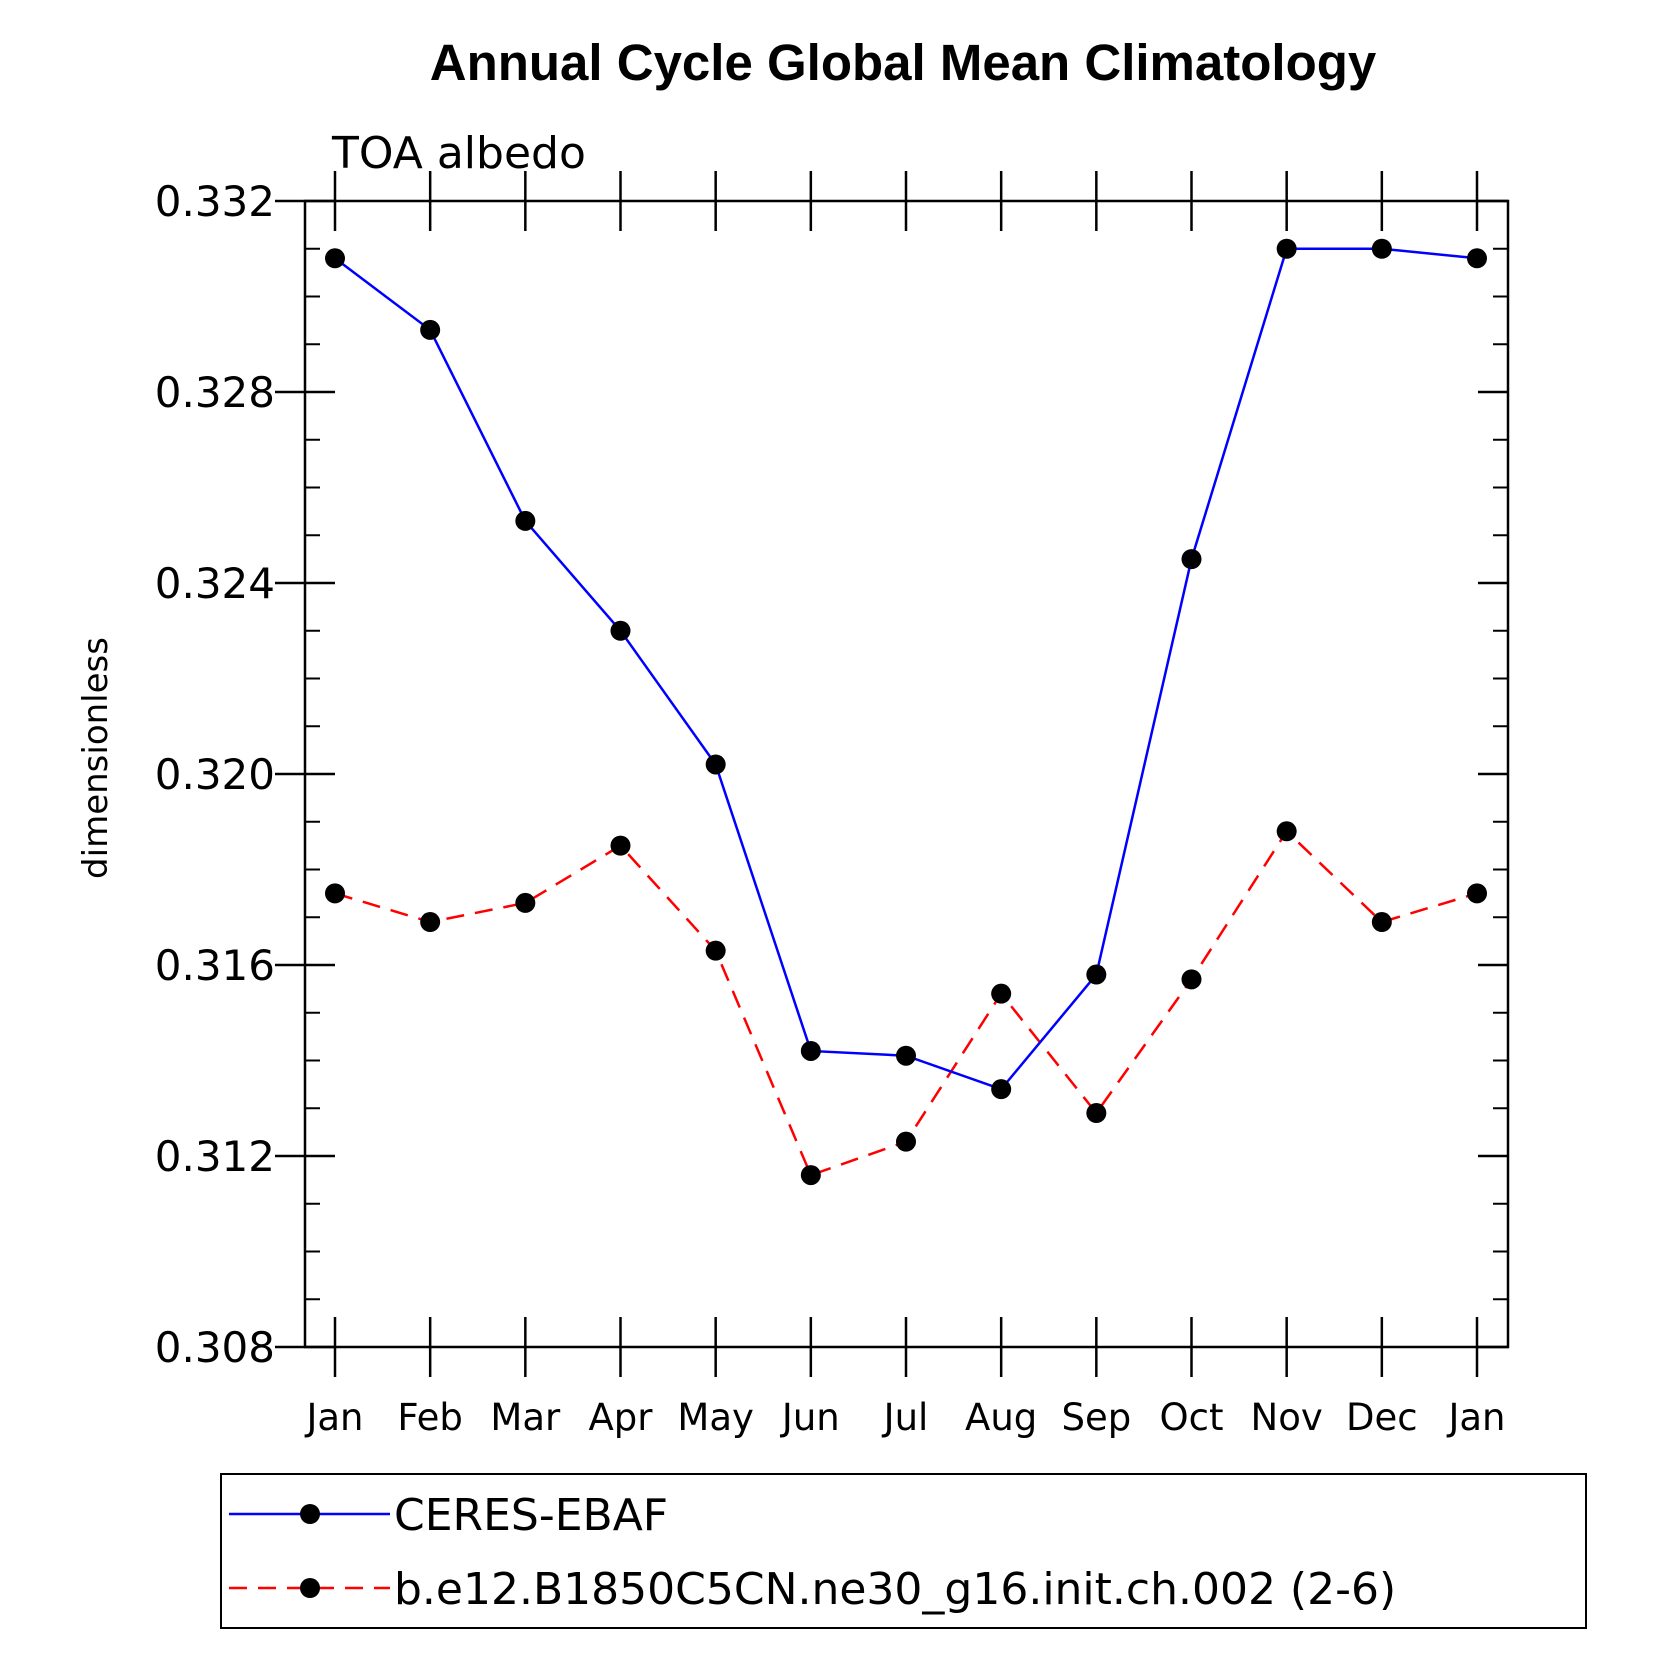 The height and width of the screenshot is (1658, 1658). What do you see at coordinates (215, 965) in the screenshot?
I see `y-tick-label: 0.316` at bounding box center [215, 965].